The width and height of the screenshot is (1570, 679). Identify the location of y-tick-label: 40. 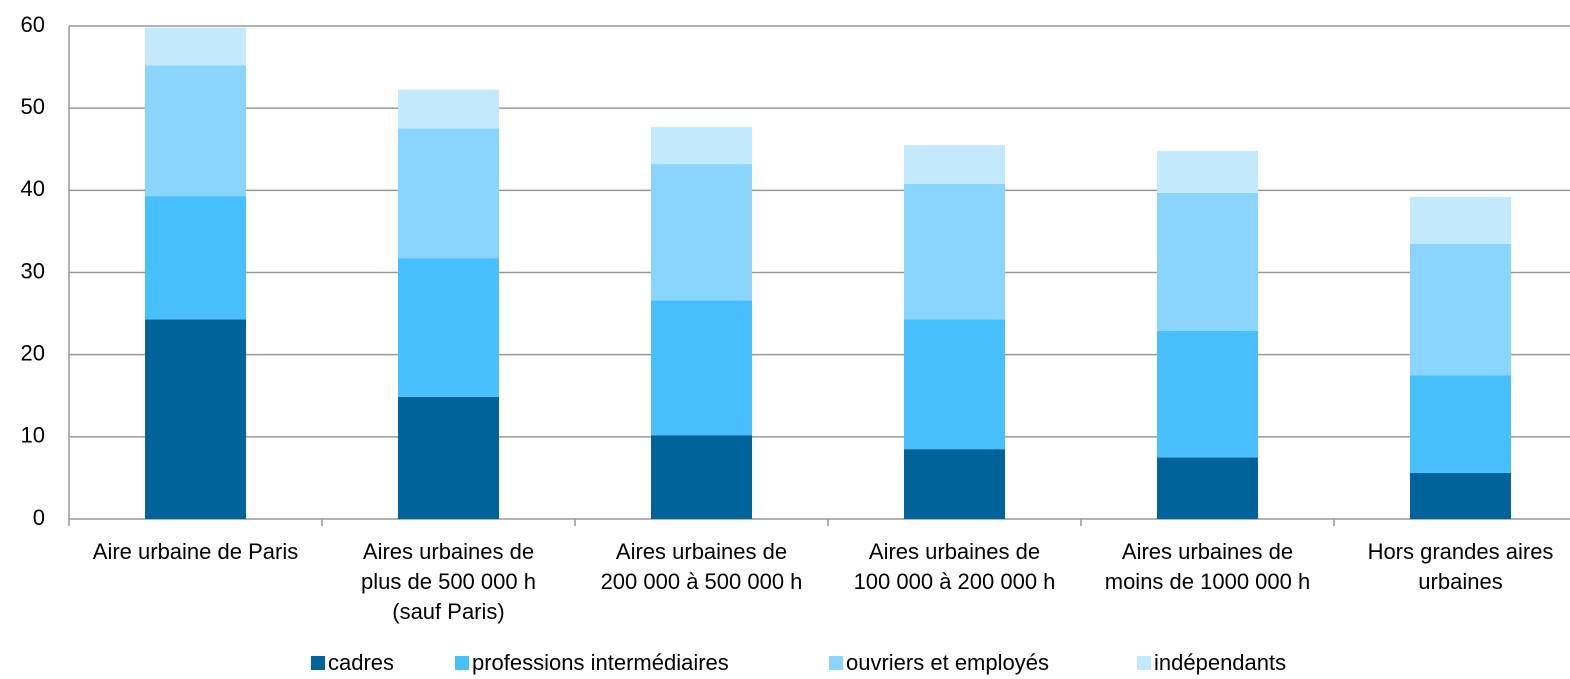
(33, 188).